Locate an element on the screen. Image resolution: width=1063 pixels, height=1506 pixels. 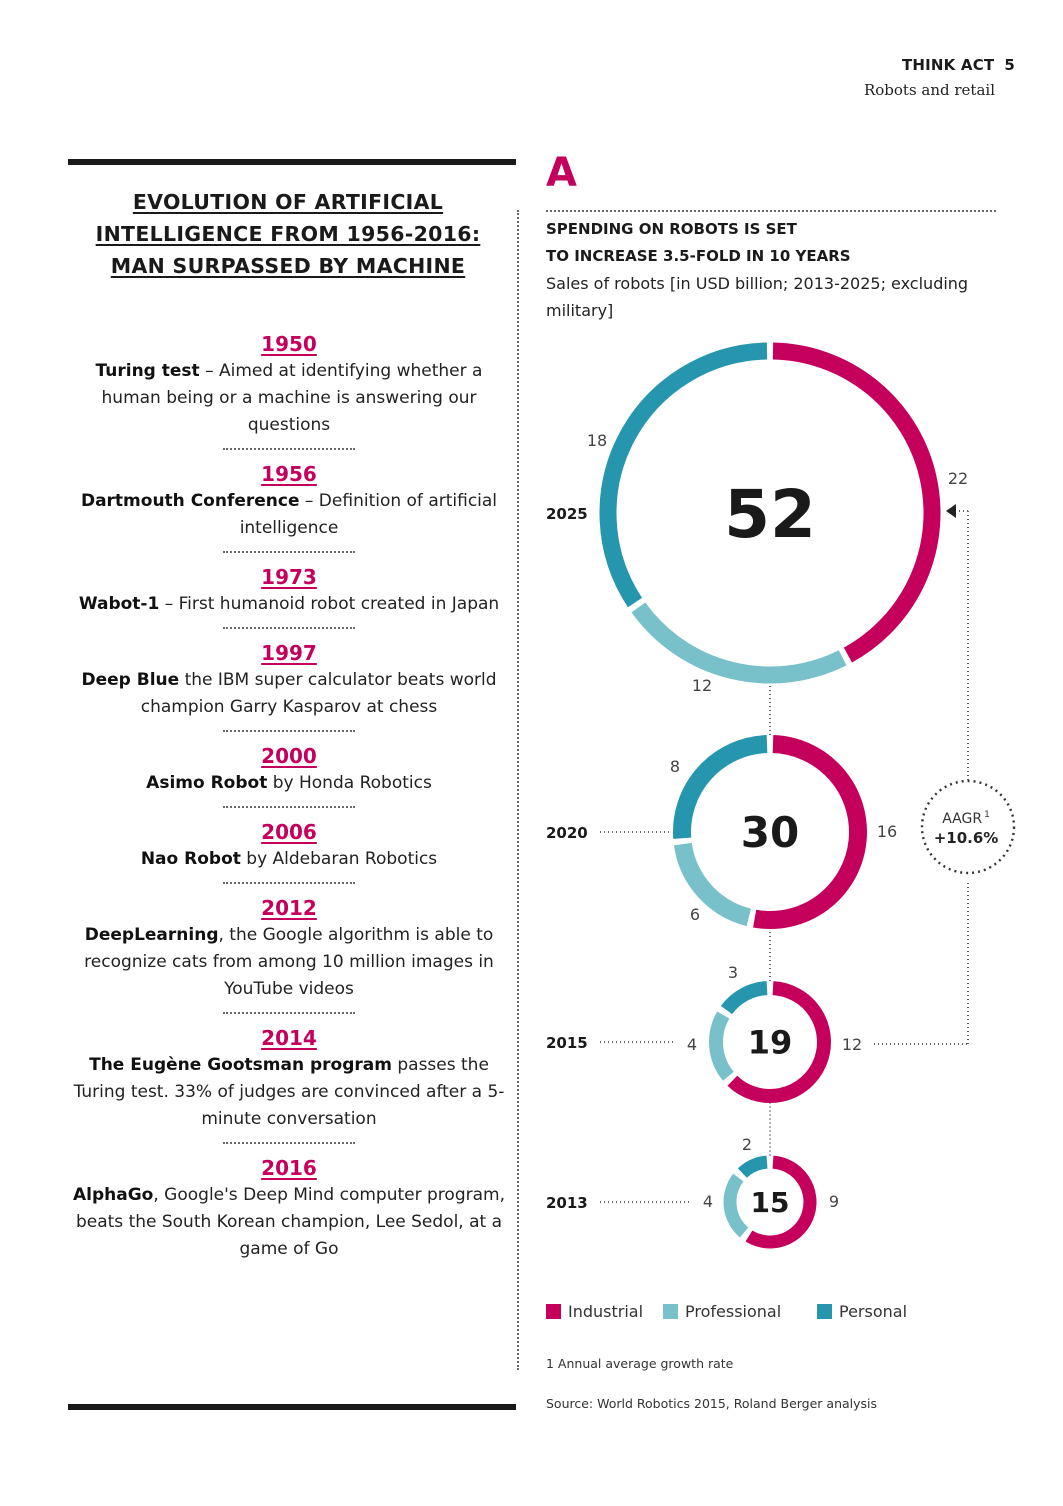
timeline-event-name: Deep Blue is located at coordinates (130, 680).